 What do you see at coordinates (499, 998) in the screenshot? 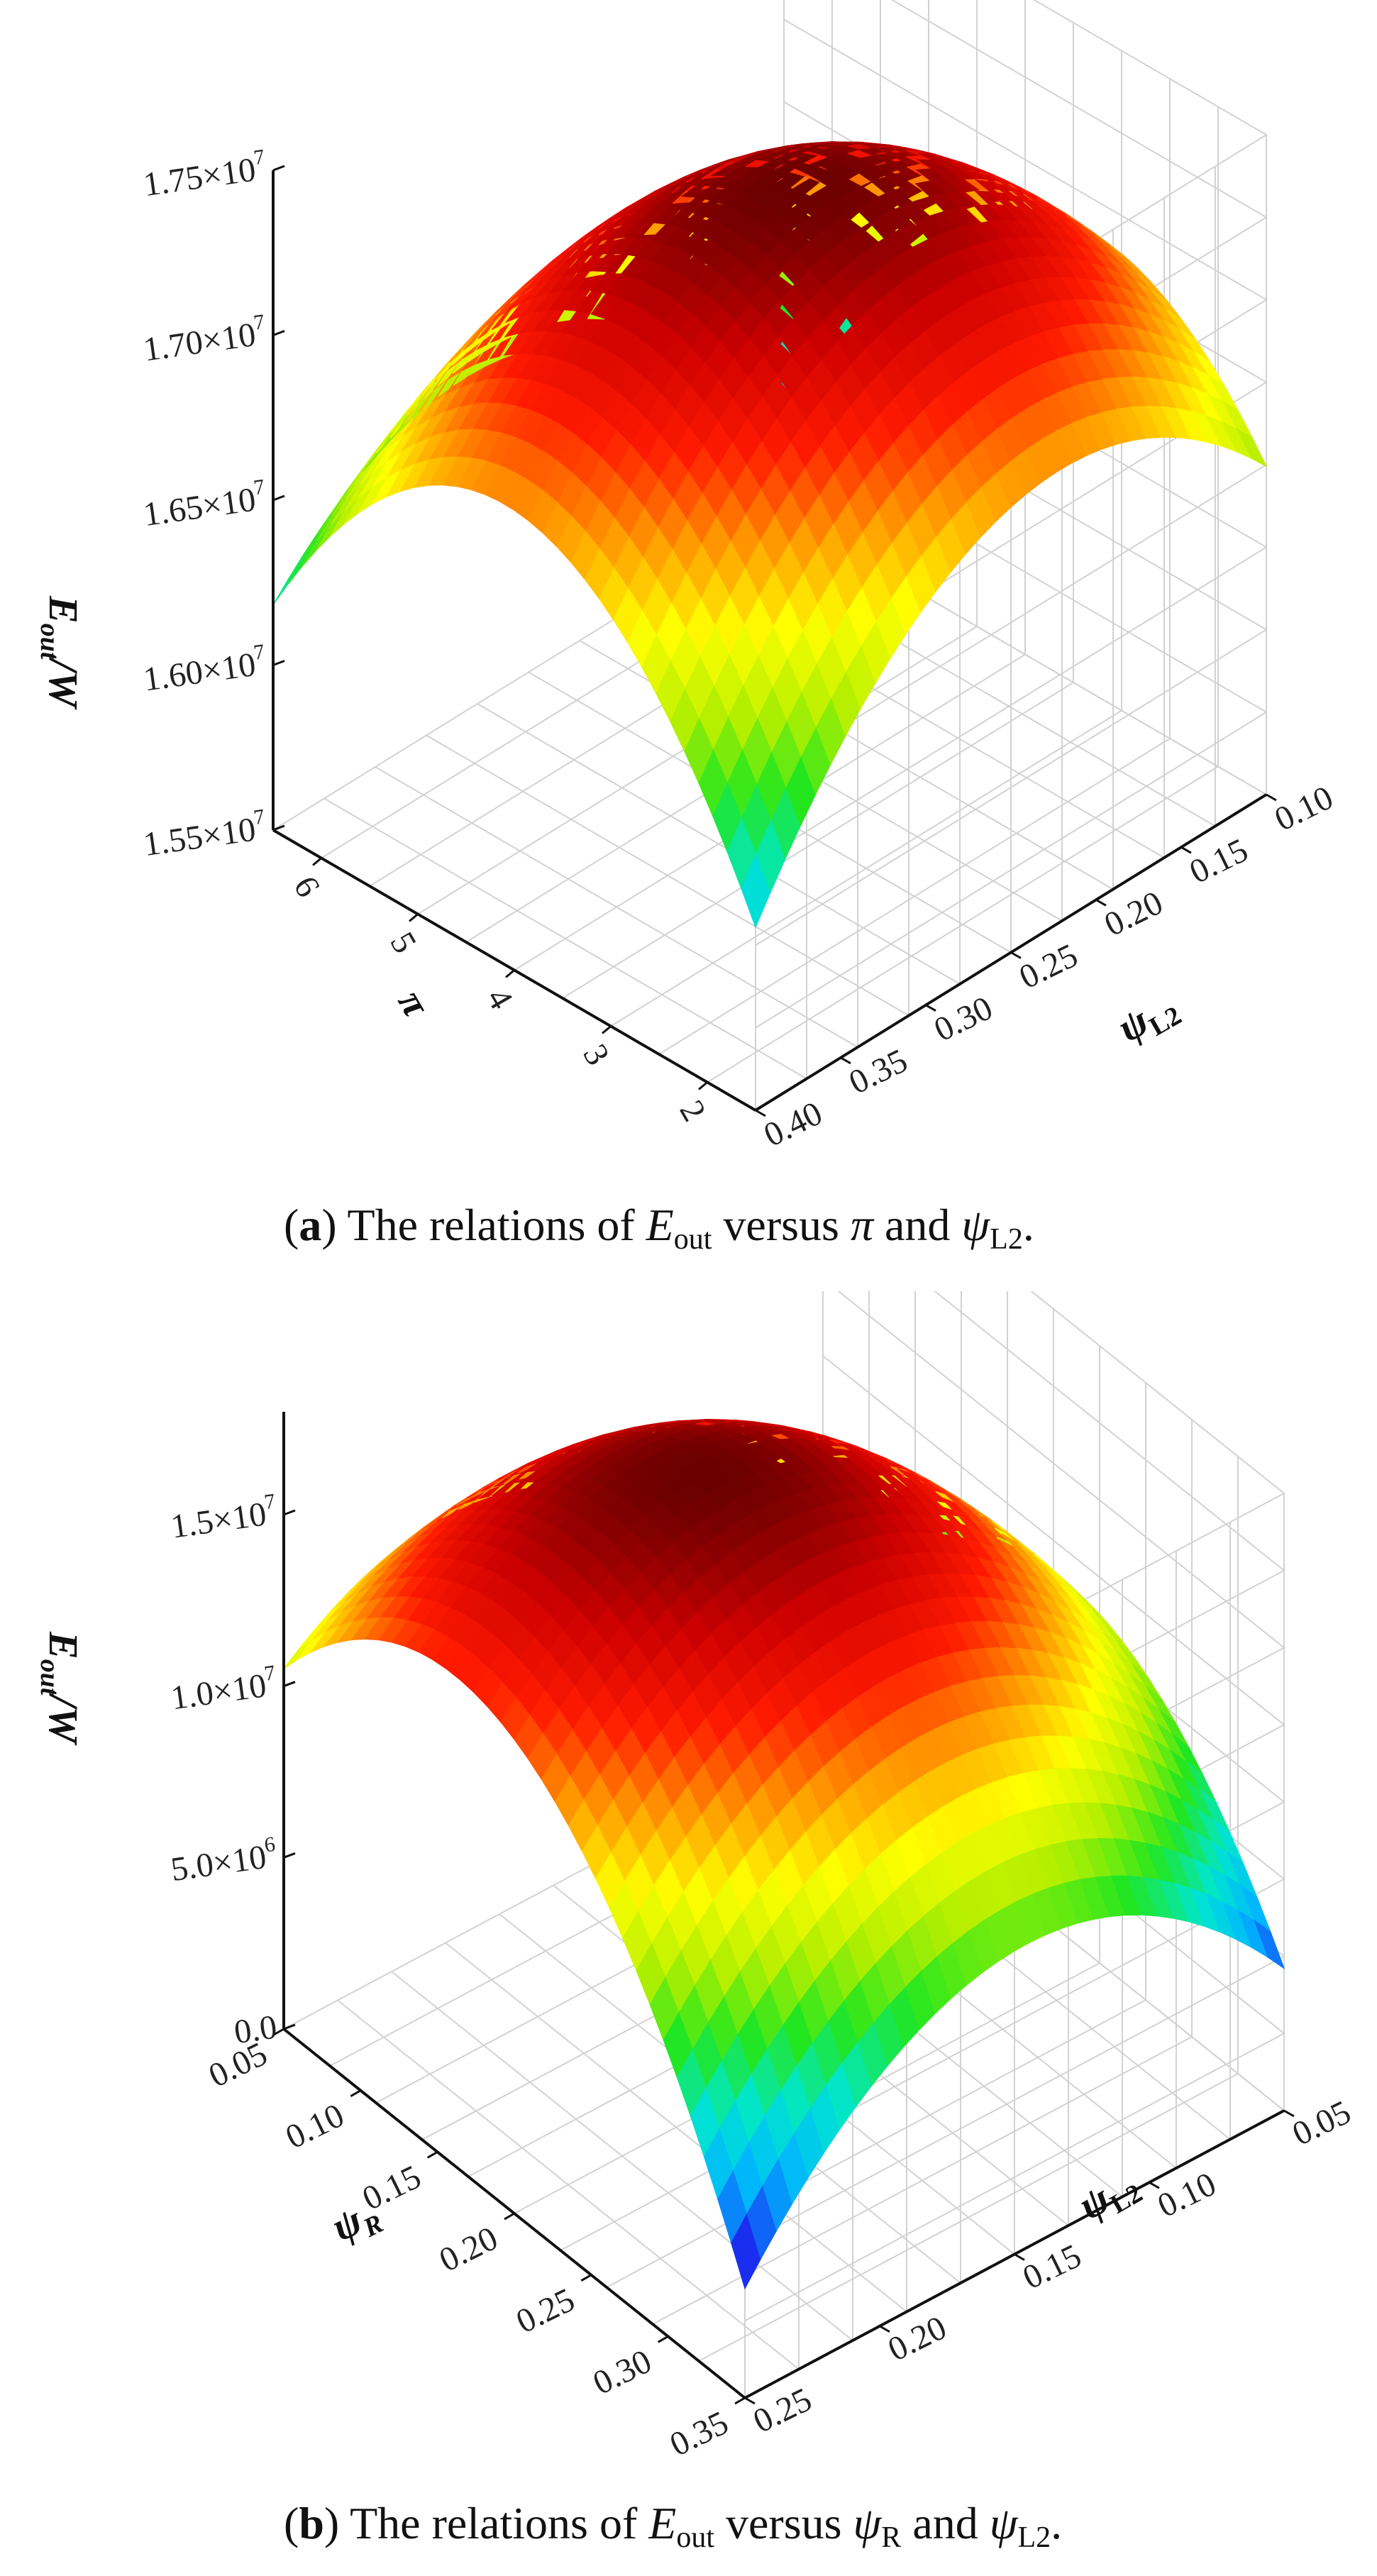
I see `x-tick-label: 4` at bounding box center [499, 998].